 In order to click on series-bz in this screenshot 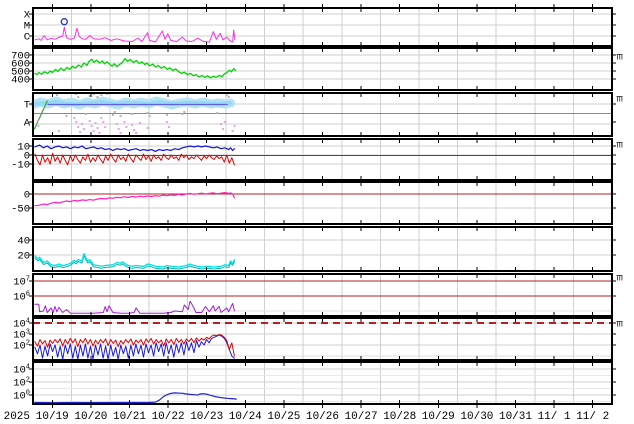, I will do `click(134, 159)`.